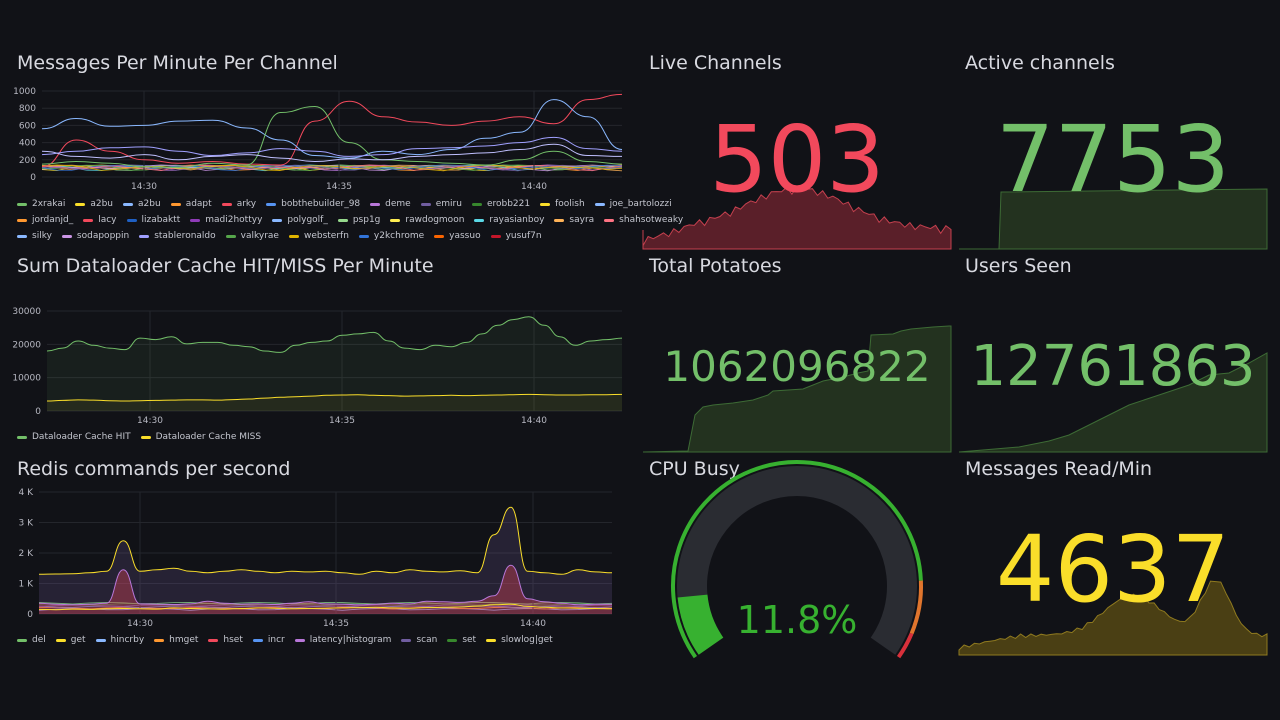  Describe the element at coordinates (320, 345) in the screenshot. I see `cache-chart: 30000 20000 10000 0 14:30 14:35 14:40` at that location.